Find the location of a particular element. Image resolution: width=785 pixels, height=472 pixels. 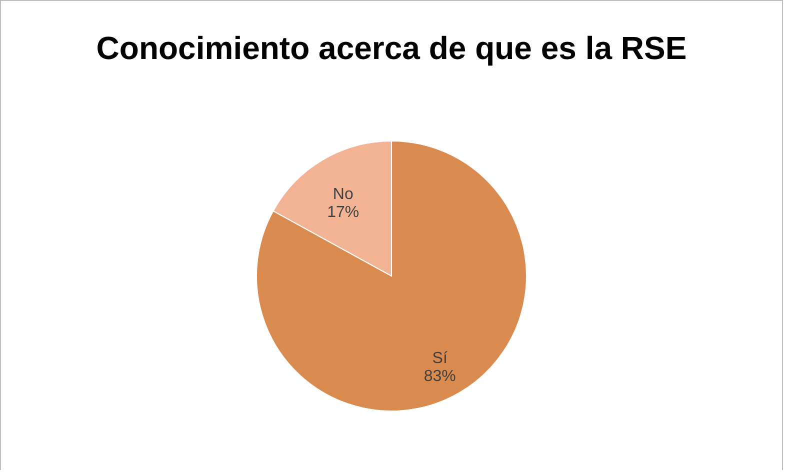

slice-label: No is located at coordinates (343, 195).